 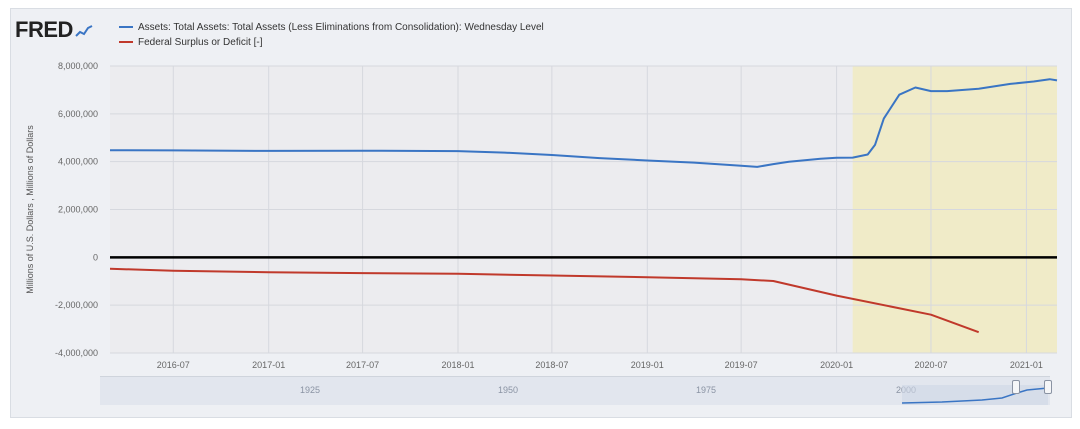 I want to click on x-tick-label: 2020-07, so click(x=930, y=365).